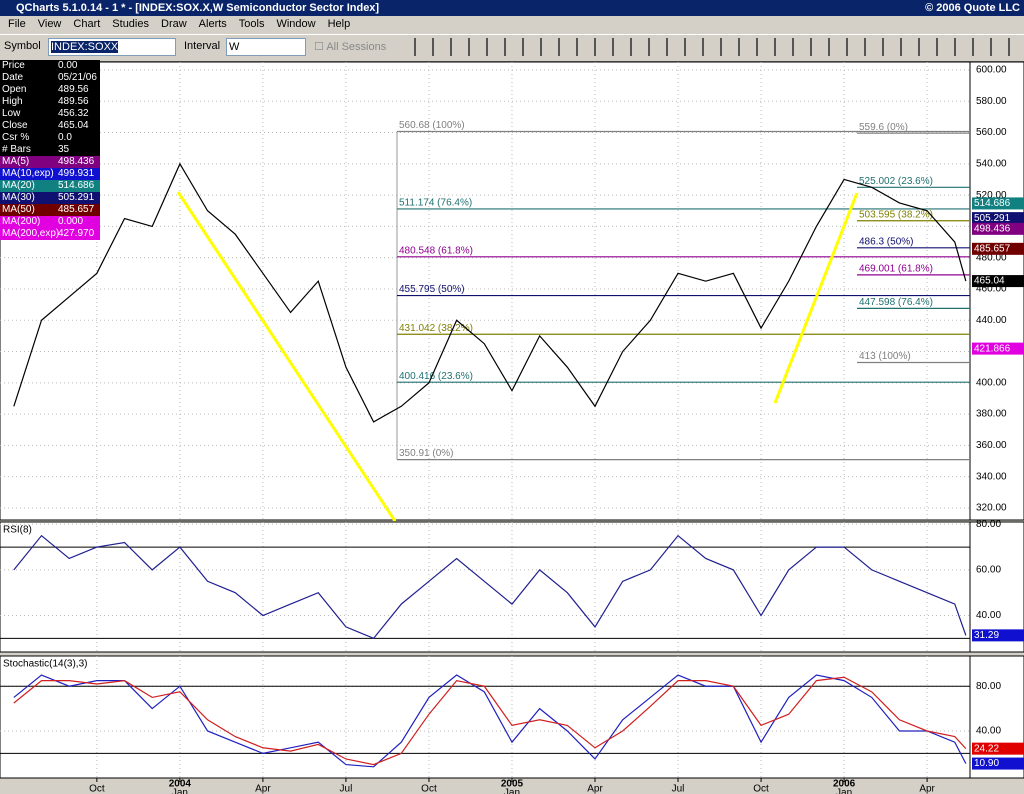 This screenshot has width=1024, height=794. What do you see at coordinates (112, 47) in the screenshot?
I see `symbol-input: INDEX:SOXX` at bounding box center [112, 47].